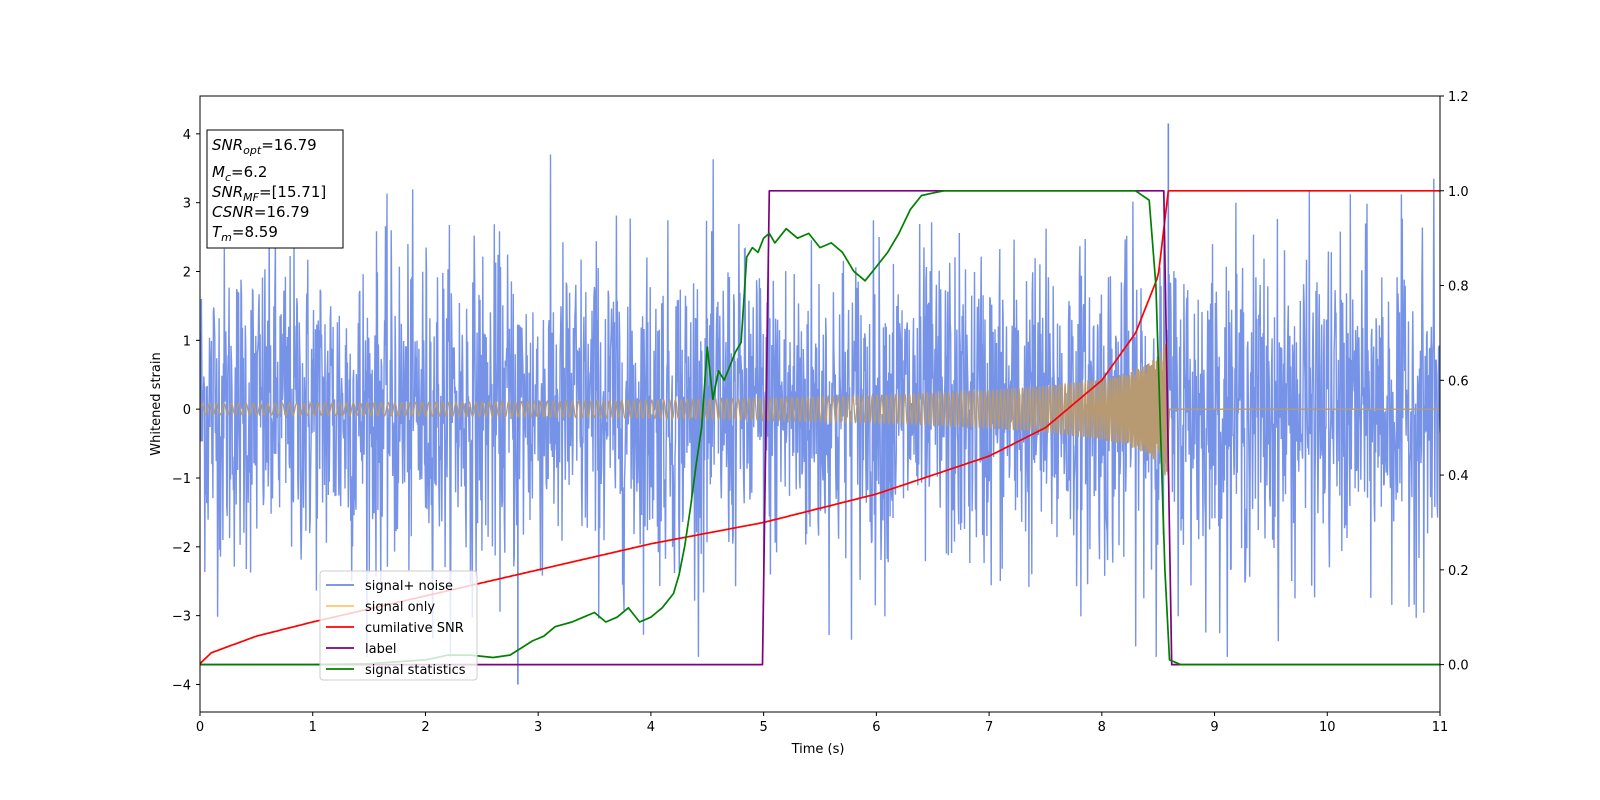  Describe the element at coordinates (264, 146) in the screenshot. I see `info-box-line: SNRopt=16.79` at that location.